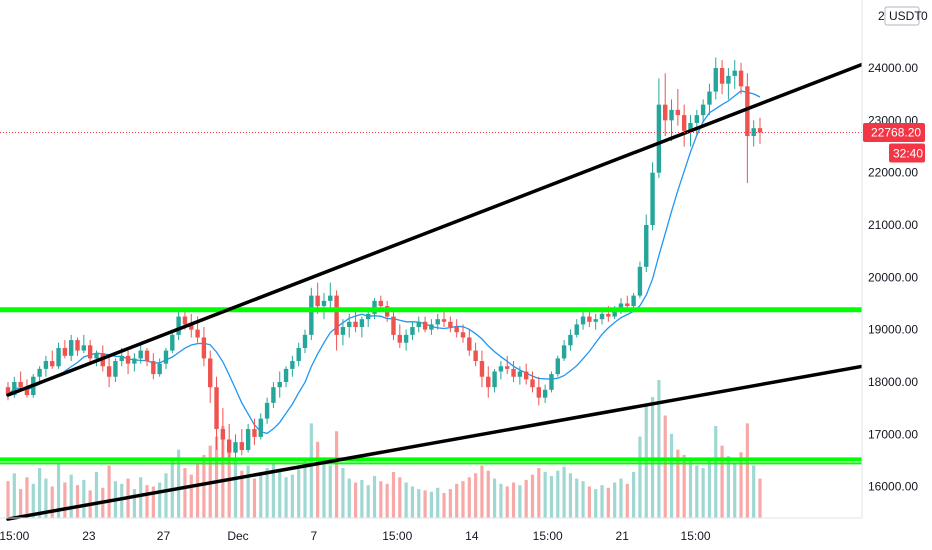 This screenshot has height=550, width=932. Describe the element at coordinates (237, 536) in the screenshot. I see `x-tick-label: Dec` at that location.